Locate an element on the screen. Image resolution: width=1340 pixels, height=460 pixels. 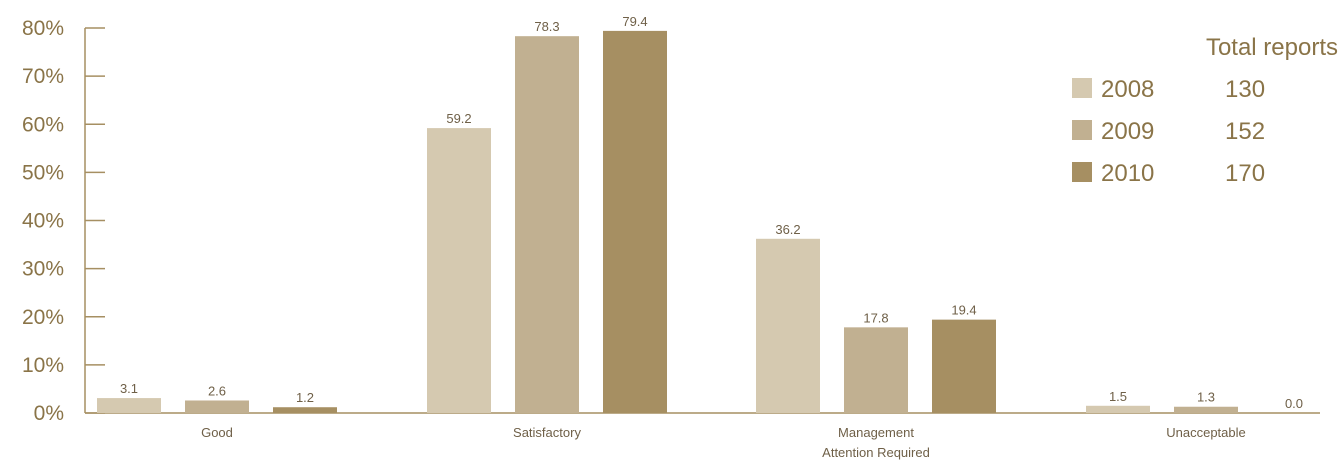
x-category-label: Satisfactory is located at coordinates (547, 432).